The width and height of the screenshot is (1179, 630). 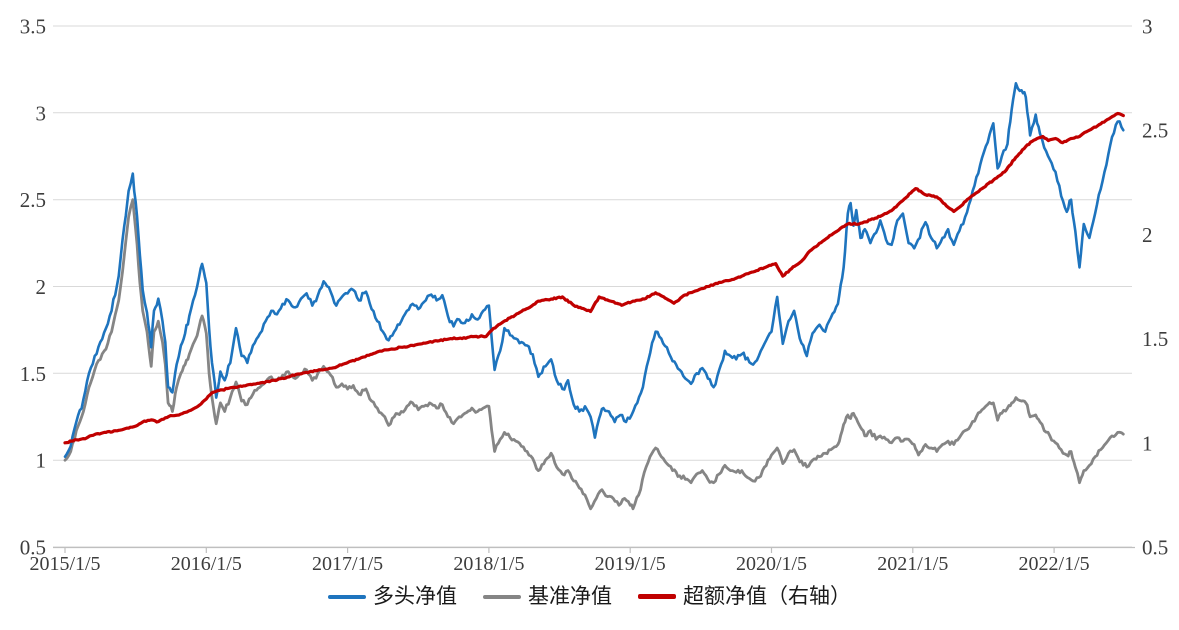 I want to click on x-axis-label: 2018/1/5, so click(x=488, y=564).